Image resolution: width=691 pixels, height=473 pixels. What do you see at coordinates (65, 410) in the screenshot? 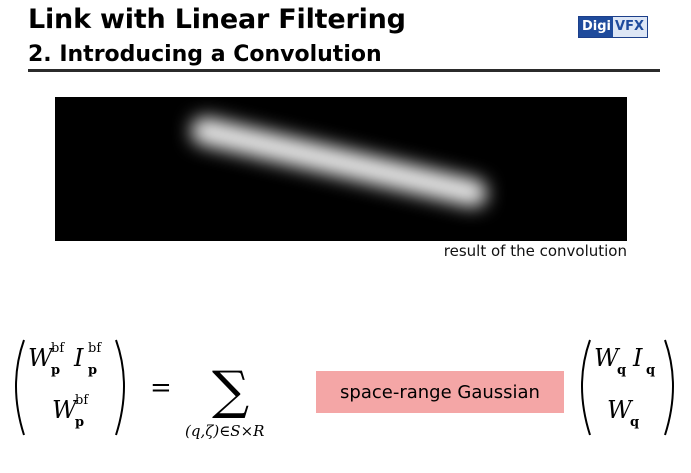
I see `lhs-bottom-w: W` at bounding box center [65, 410].